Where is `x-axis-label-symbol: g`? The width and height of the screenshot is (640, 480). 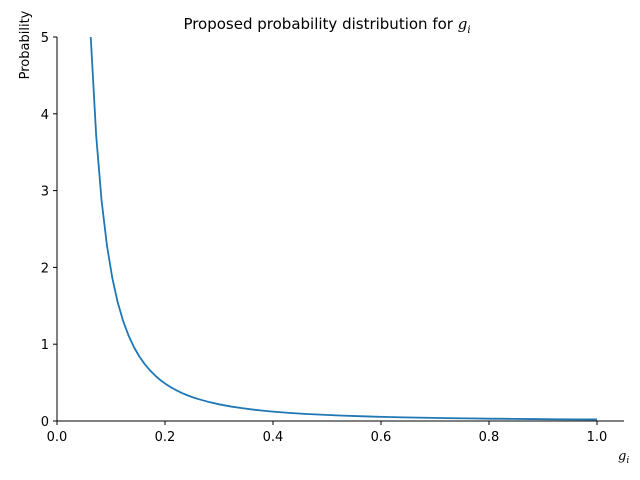 x-axis-label-symbol: g is located at coordinates (622, 456).